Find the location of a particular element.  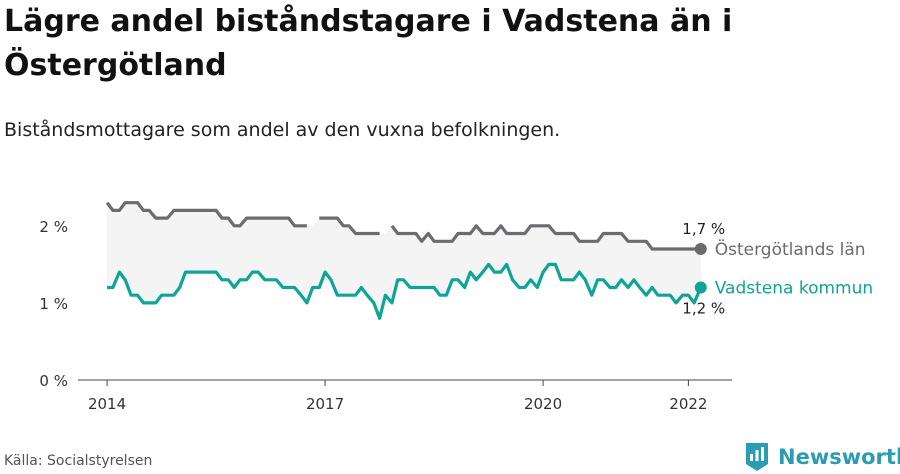

x-tick-label: 2022 is located at coordinates (688, 404).